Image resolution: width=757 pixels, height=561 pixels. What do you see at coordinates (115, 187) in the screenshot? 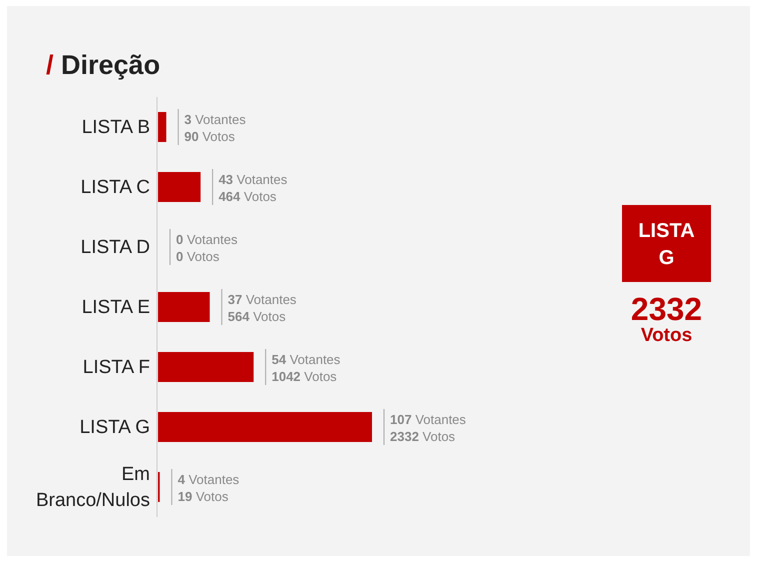
I see `y-tick-label: LISTA C` at bounding box center [115, 187].